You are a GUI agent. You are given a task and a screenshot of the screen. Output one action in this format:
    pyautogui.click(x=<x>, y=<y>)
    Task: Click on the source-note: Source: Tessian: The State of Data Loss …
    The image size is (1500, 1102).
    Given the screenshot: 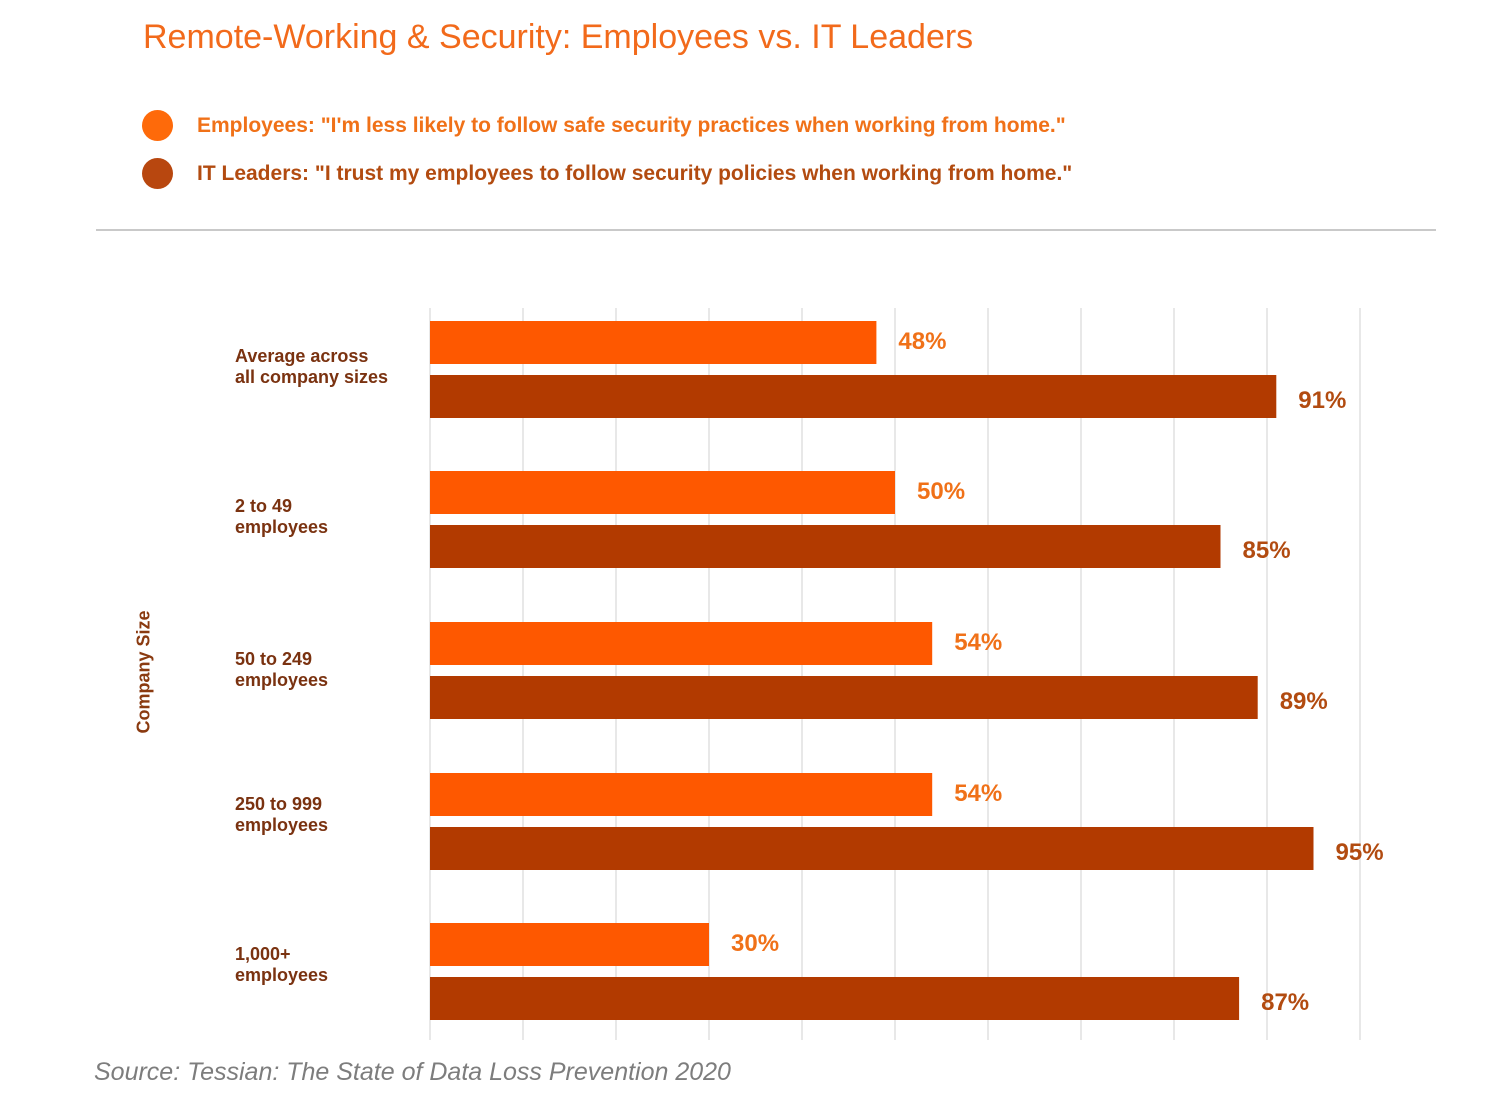 What is the action you would take?
    pyautogui.click(x=412, y=1072)
    